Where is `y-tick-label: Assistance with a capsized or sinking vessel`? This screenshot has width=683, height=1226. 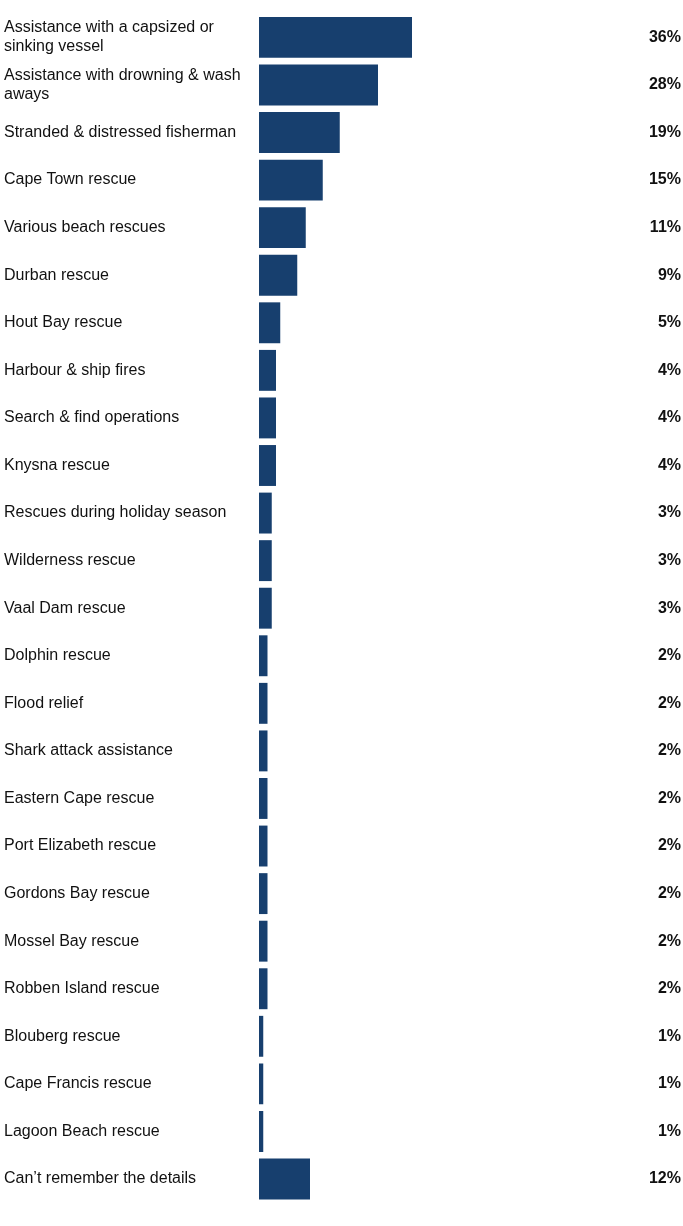
y-tick-label: Assistance with a capsized or sinking vessel is located at coordinates (109, 36).